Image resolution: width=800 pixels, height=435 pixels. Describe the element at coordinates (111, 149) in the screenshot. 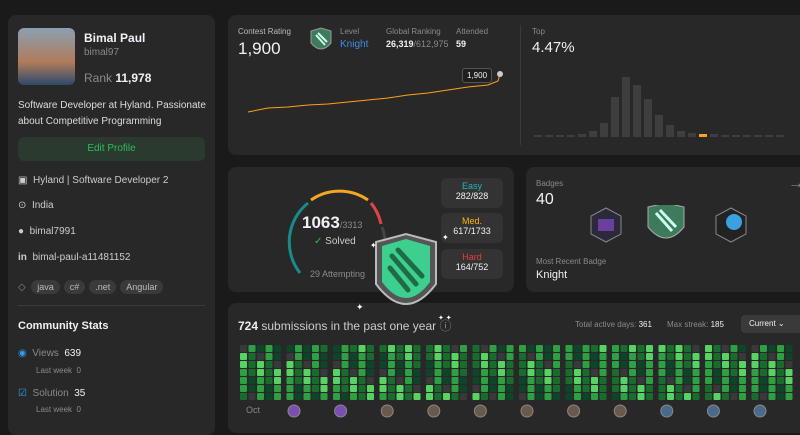

I see `edit-profile-button: Edit Profile` at that location.